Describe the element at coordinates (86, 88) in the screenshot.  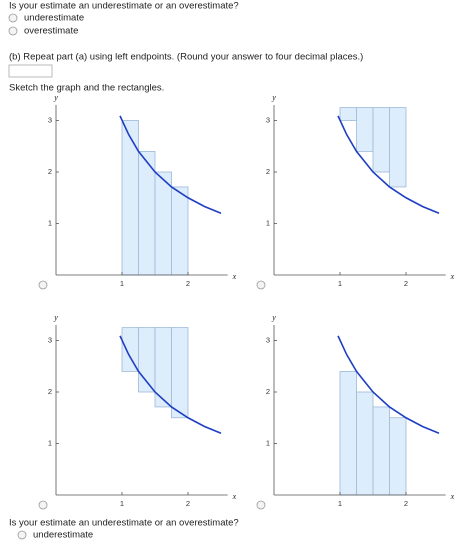
I see `sketch-prompt: Sketch the graph and the rectangles.` at that location.